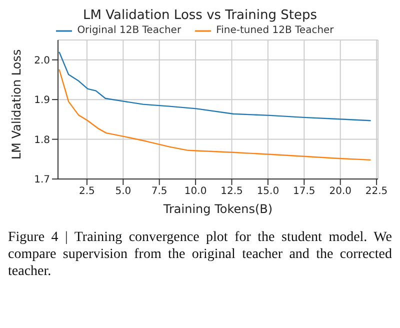 This screenshot has height=328, width=400. What do you see at coordinates (159, 192) in the screenshot?
I see `x-tick-label: 7.5` at bounding box center [159, 192].